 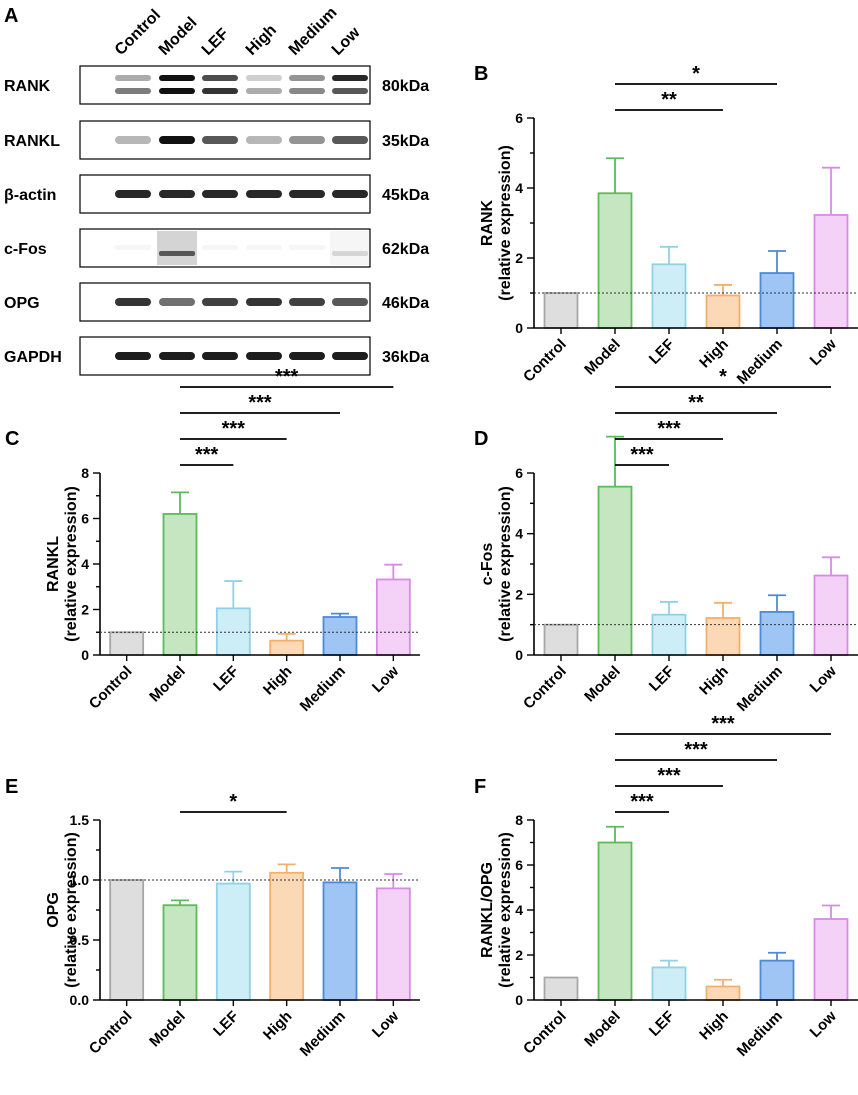 What do you see at coordinates (30, 195) in the screenshot?
I see `blot-protein-label: β-actin` at bounding box center [30, 195].